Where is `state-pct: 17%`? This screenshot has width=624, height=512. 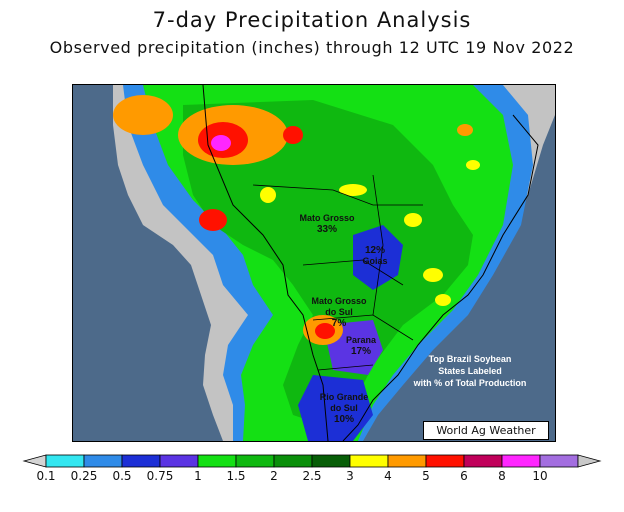 state-pct: 17% is located at coordinates (360, 351).